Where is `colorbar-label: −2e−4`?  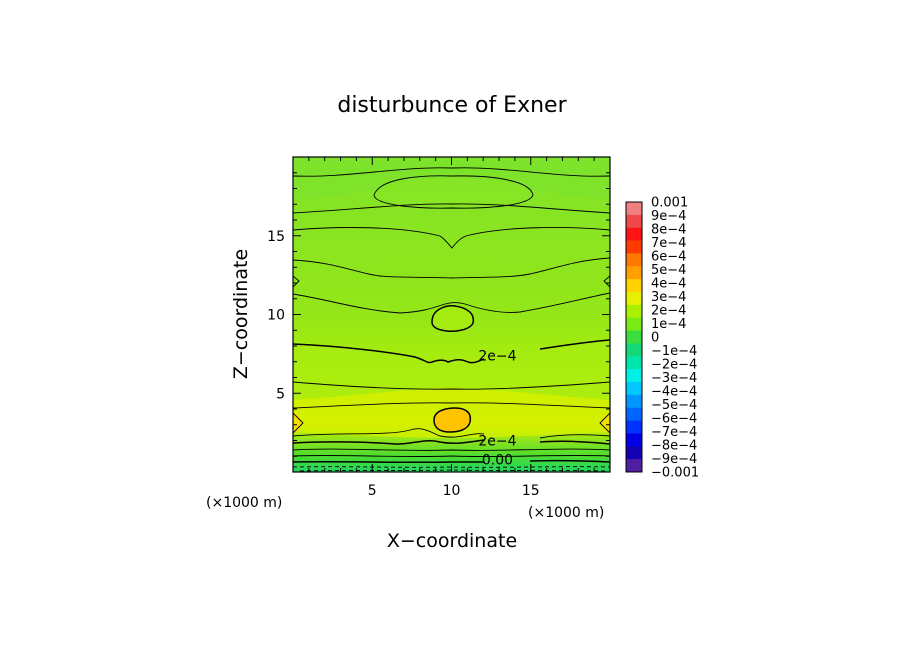 colorbar-label: −2e−4 is located at coordinates (674, 365).